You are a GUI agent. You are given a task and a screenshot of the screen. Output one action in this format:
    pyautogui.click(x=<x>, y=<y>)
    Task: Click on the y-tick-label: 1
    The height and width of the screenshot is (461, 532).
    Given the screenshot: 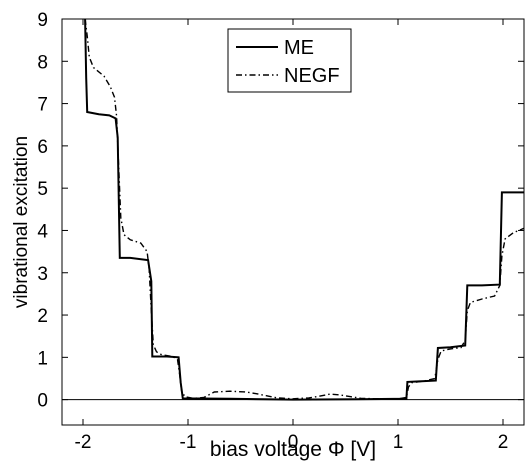 What is the action you would take?
    pyautogui.click(x=42, y=358)
    